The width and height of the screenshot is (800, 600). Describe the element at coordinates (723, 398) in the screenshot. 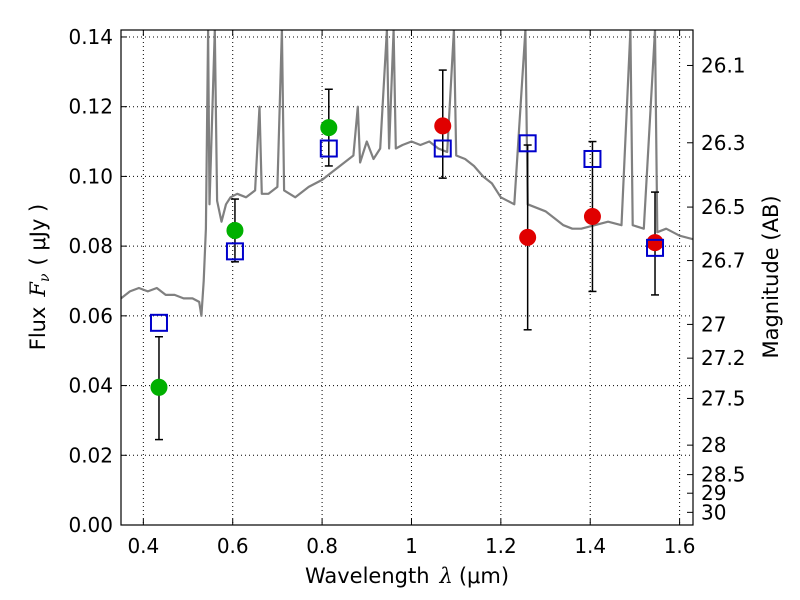

I see `right-tick-label: 27.5` at that location.